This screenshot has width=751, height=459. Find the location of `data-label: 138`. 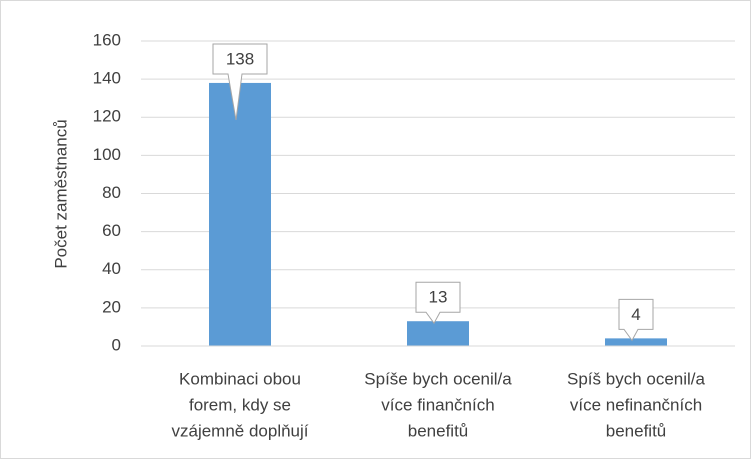

data-label: 138 is located at coordinates (240, 58).